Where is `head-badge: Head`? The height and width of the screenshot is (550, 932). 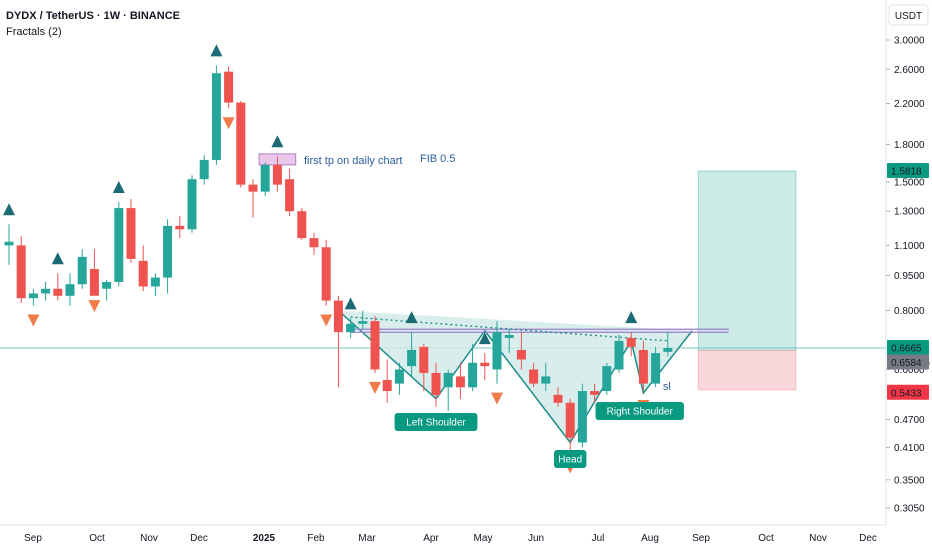
head-badge: Head is located at coordinates (570, 459).